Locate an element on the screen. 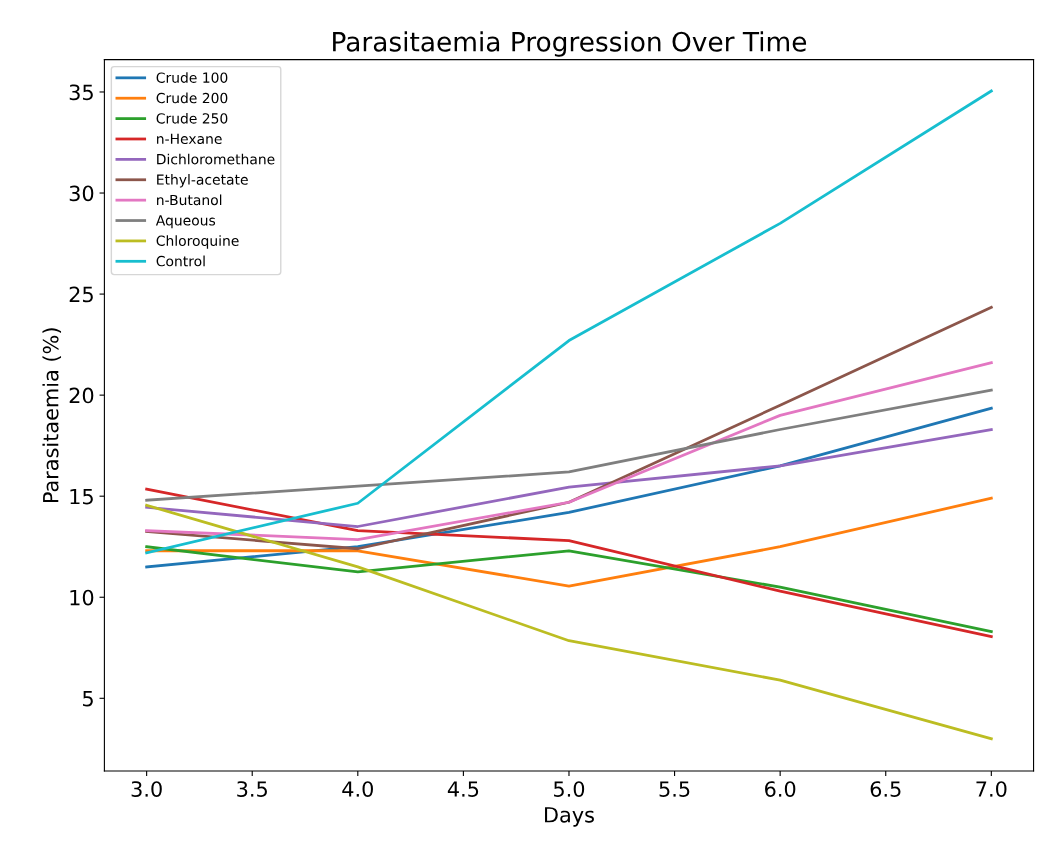 The width and height of the screenshot is (1044, 852). y-axis-title: Parasitaemia (%) is located at coordinates (52, 415).